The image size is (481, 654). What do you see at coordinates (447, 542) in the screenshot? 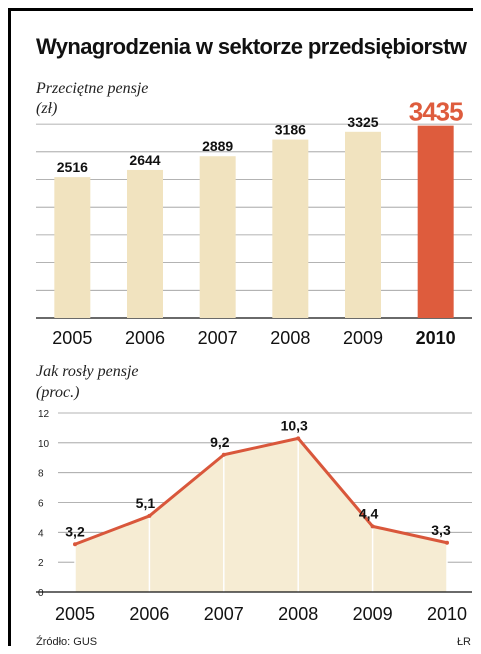
I see `data-point-2010` at bounding box center [447, 542].